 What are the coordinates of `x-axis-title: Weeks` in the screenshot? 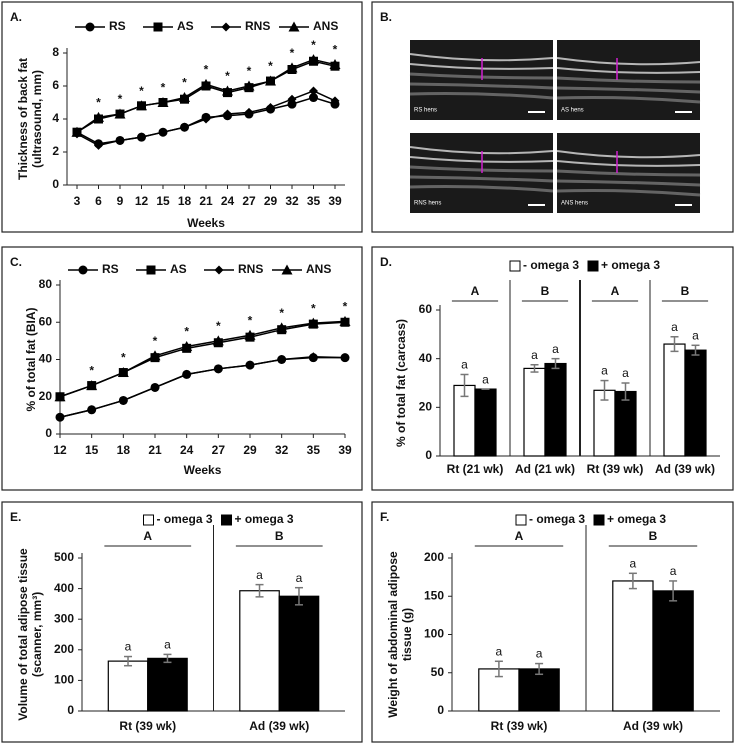 It's located at (206, 223).